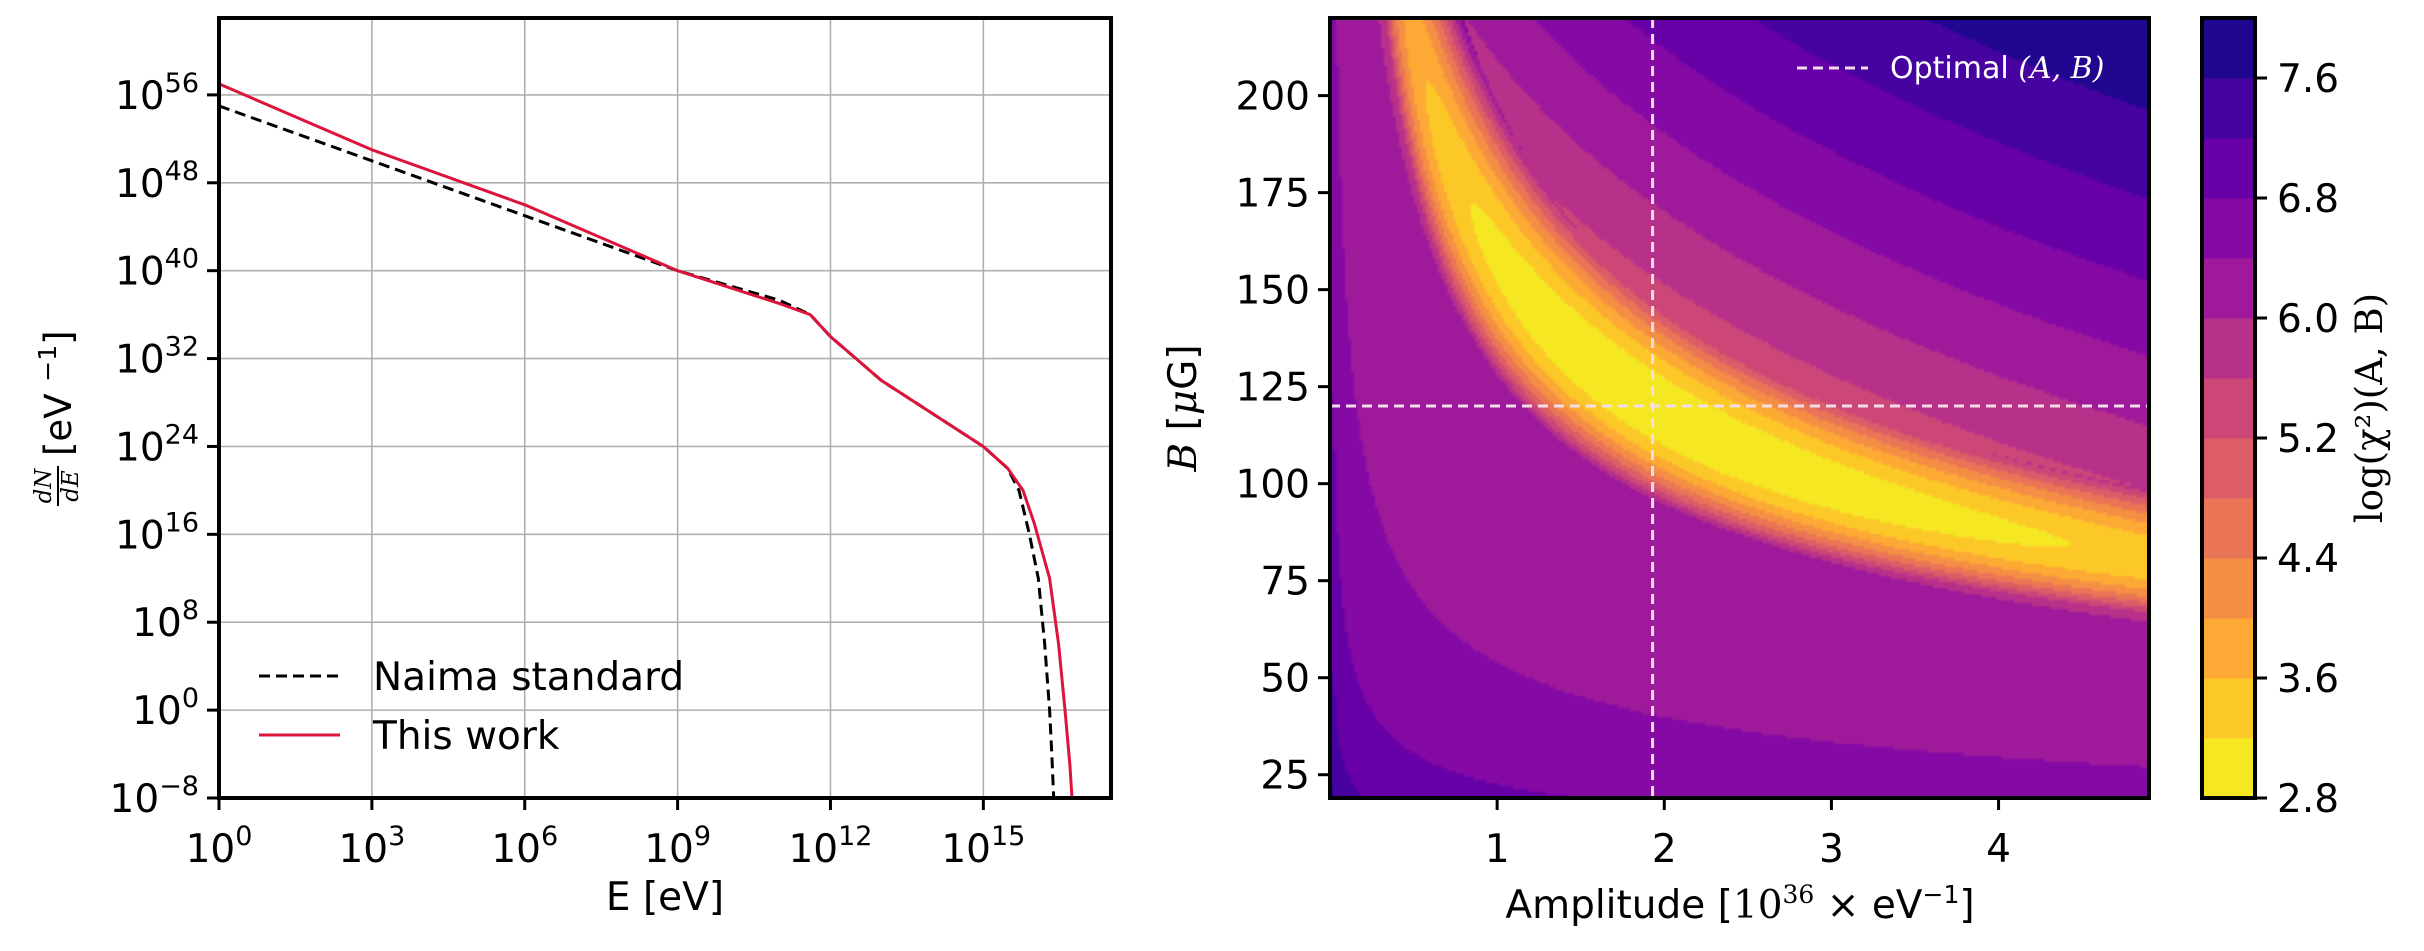  Describe the element at coordinates (1664, 849) in the screenshot. I see `chi2-x-tick-label: 2` at that location.